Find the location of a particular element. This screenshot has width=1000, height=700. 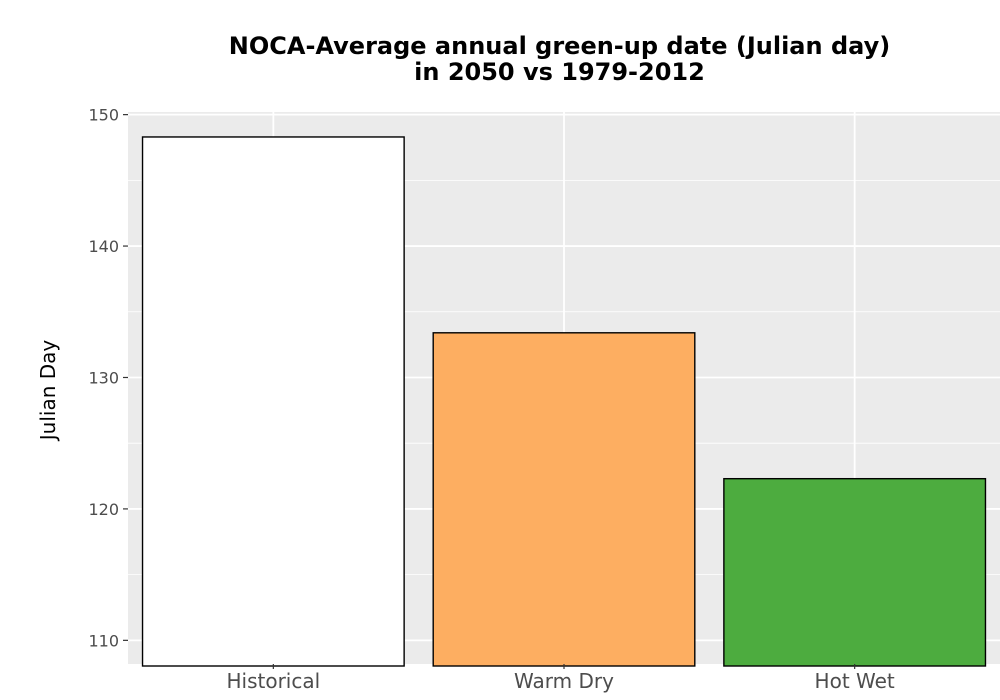

bar-warm-dry is located at coordinates (564, 499).